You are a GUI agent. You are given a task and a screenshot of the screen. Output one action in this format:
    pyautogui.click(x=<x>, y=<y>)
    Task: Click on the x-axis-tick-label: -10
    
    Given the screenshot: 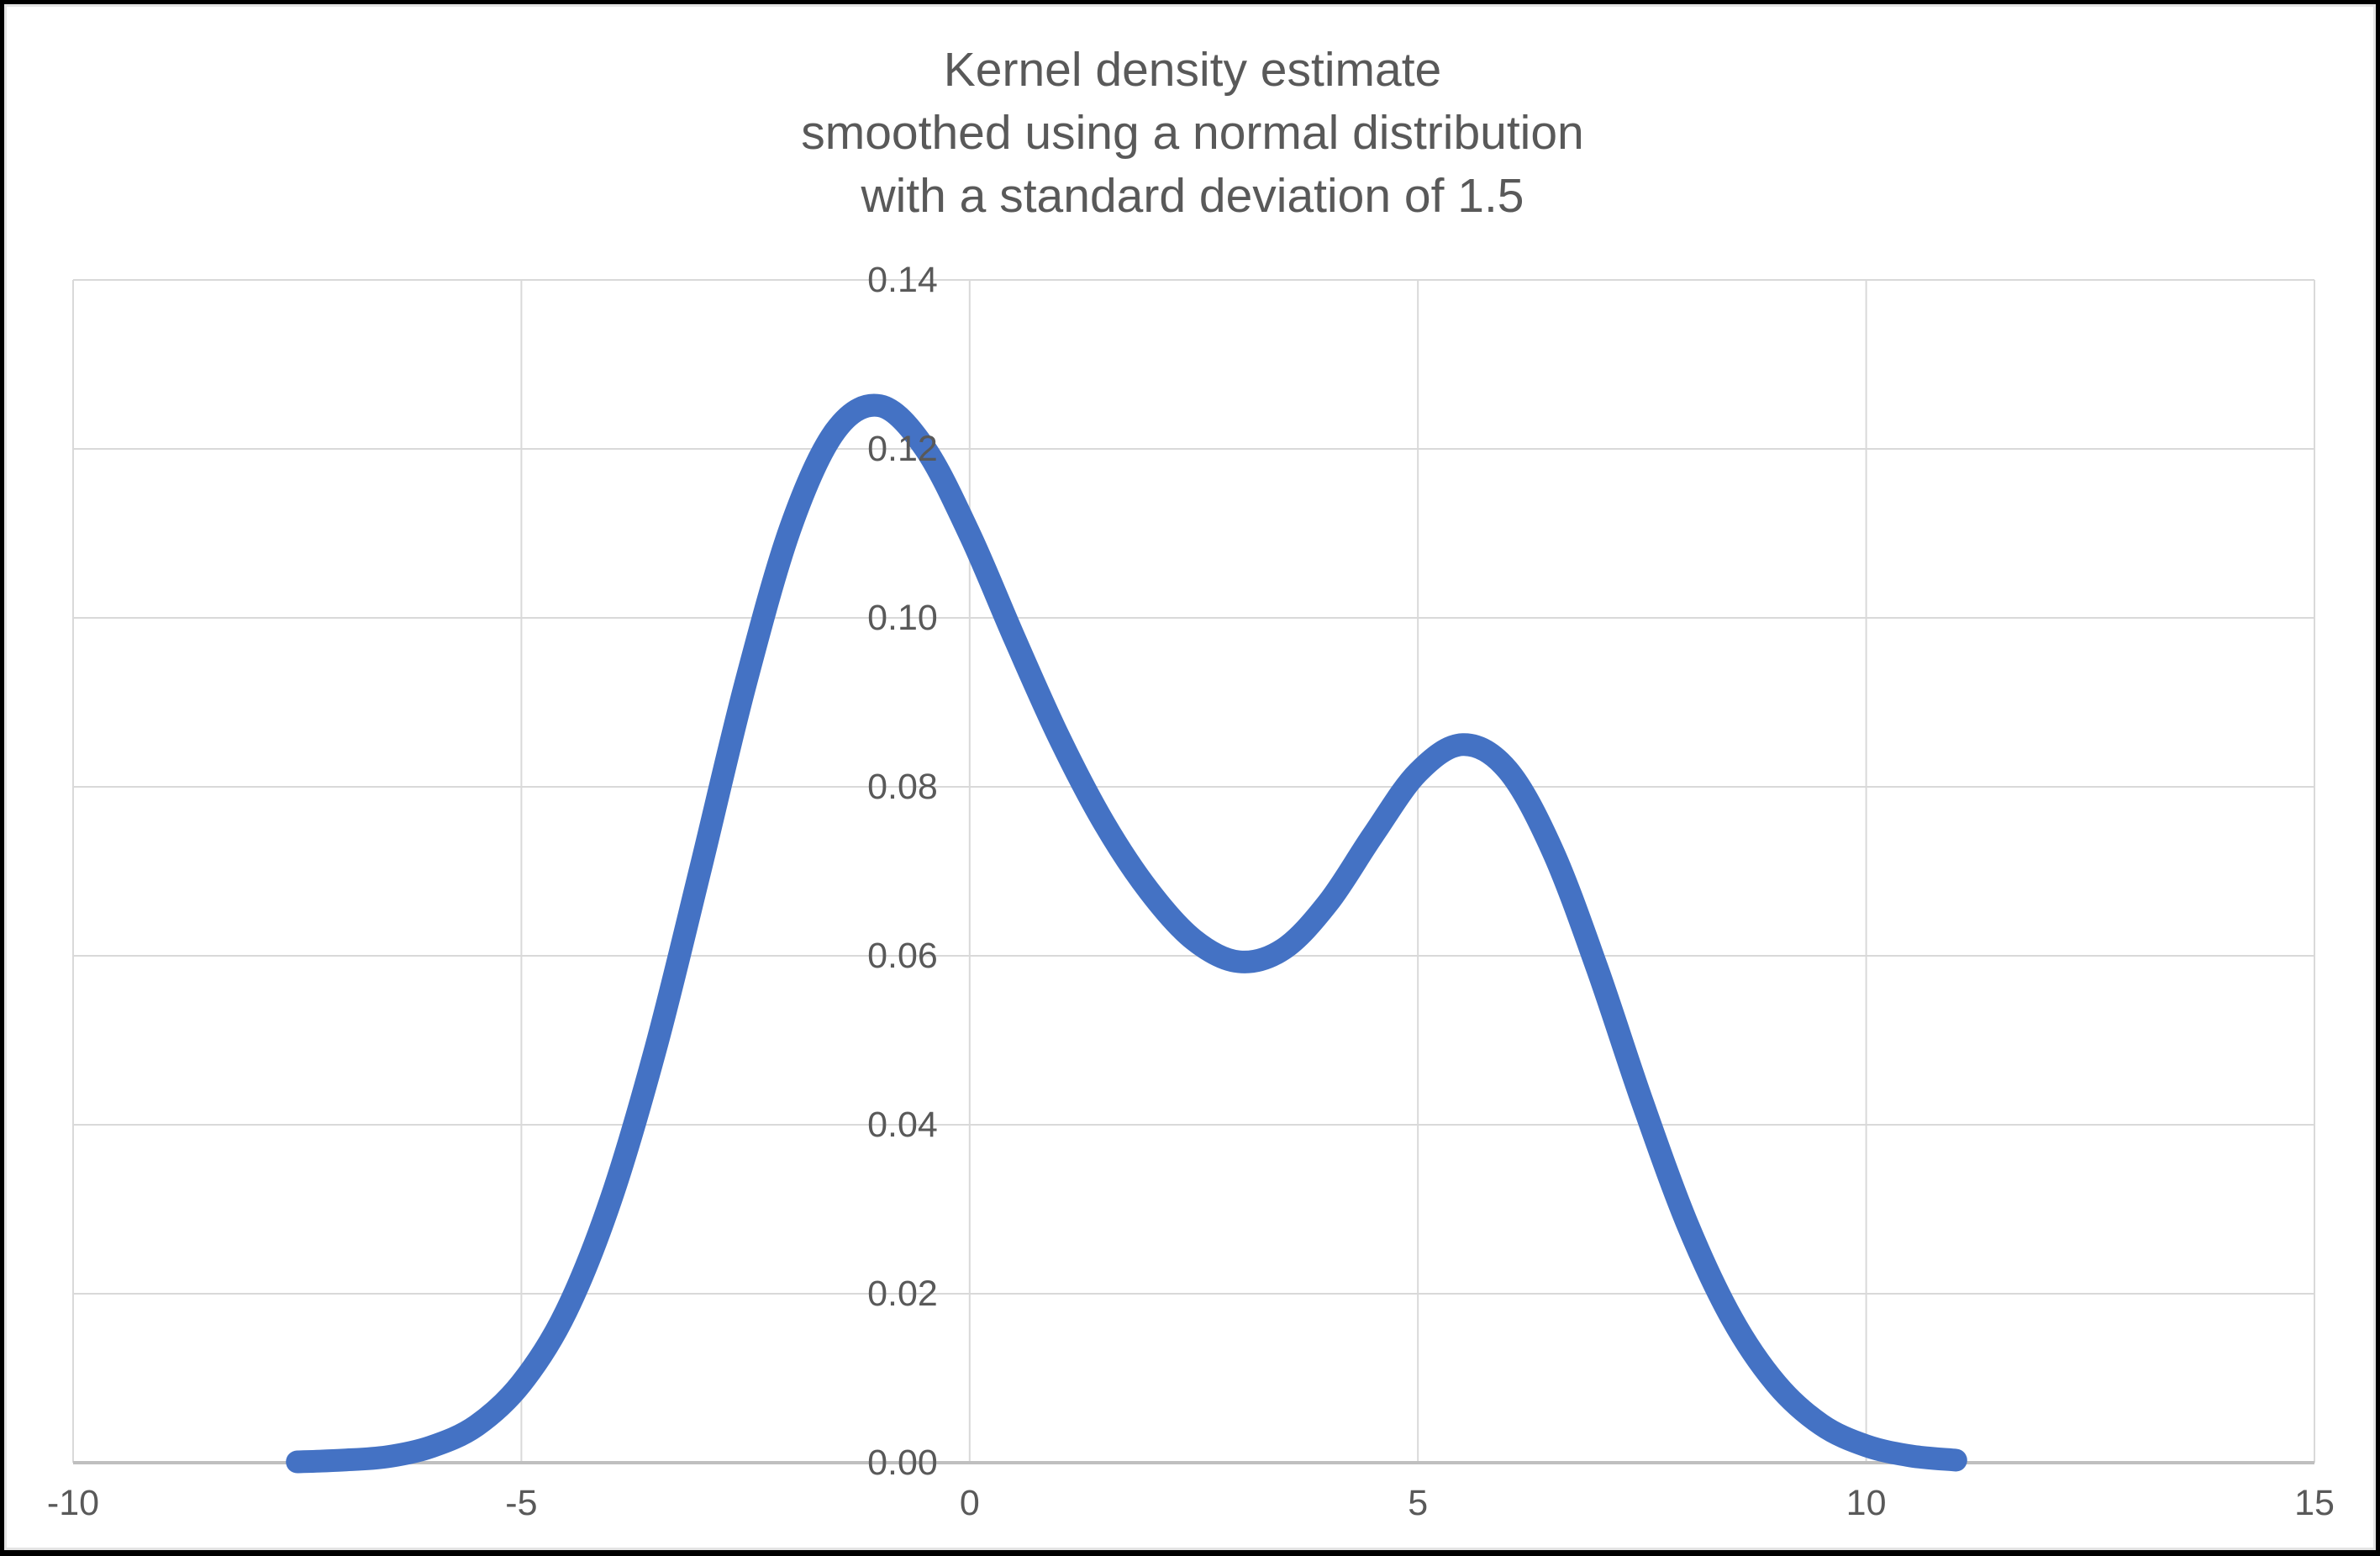 What is the action you would take?
    pyautogui.click(x=73, y=1503)
    